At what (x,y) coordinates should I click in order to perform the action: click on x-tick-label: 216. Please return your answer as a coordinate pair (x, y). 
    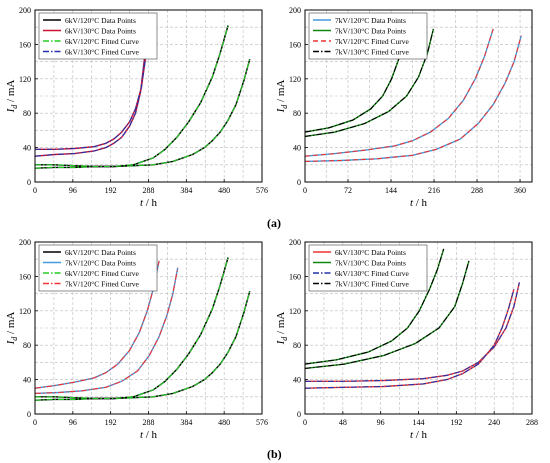
    Looking at the image, I should click on (434, 190).